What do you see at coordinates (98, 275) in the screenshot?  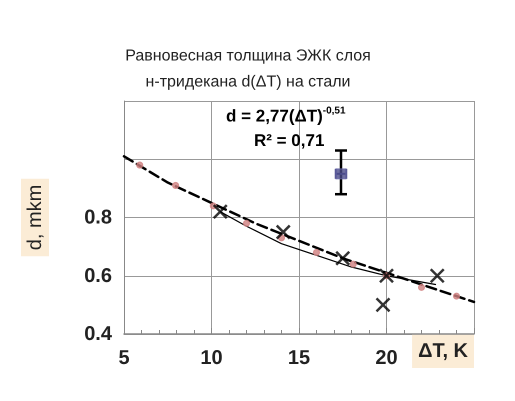 I see `y-tick-label: 0.6` at bounding box center [98, 275].